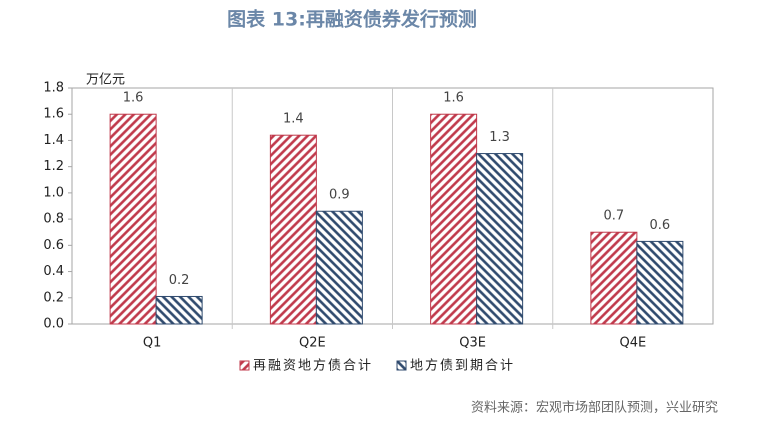  Describe the element at coordinates (339, 195) in the screenshot. I see `value-label: 0.9` at that location.